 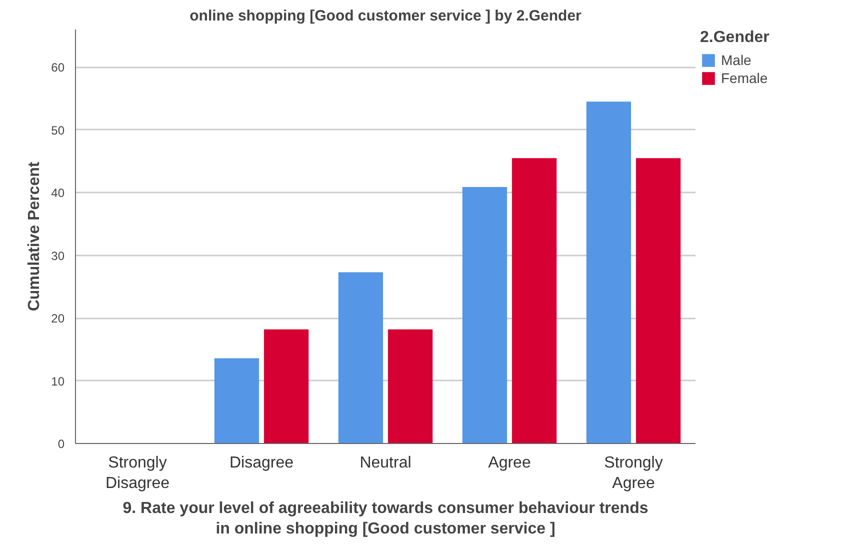 What do you see at coordinates (58, 255) in the screenshot?
I see `y-tick-label: 30` at bounding box center [58, 255].